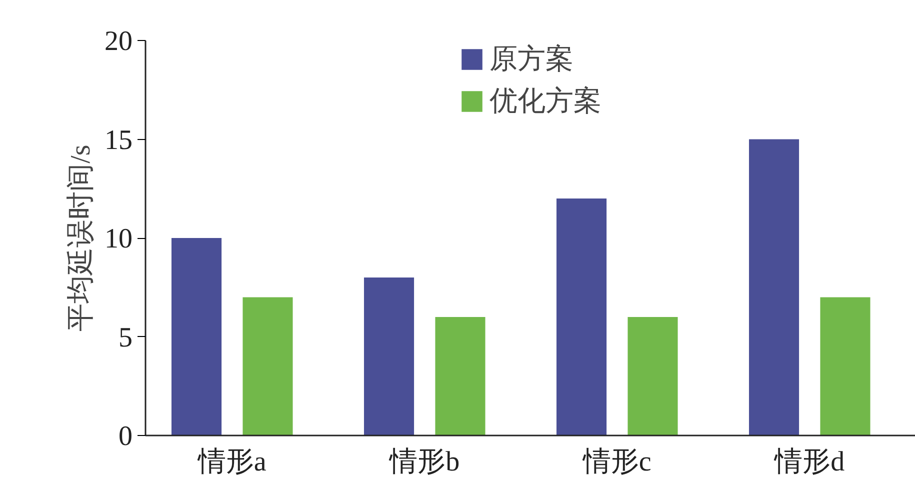  What do you see at coordinates (81, 238) in the screenshot?
I see `y-axis-title: 平均延误时间/s` at bounding box center [81, 238].